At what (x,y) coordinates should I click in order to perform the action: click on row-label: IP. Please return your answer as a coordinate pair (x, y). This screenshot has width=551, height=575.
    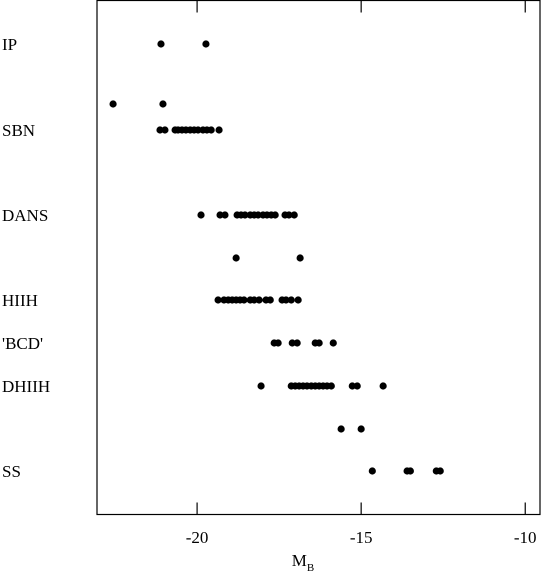
    Looking at the image, I should click on (9, 44).